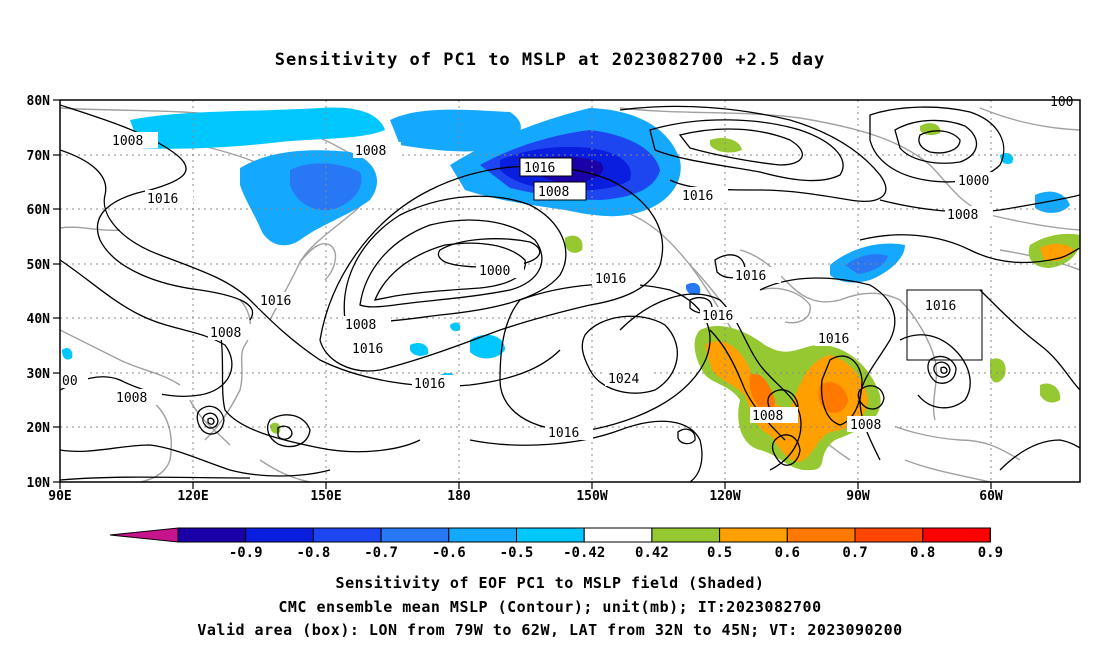 Image resolution: width=1100 pixels, height=650 pixels. Describe the element at coordinates (525, 496) in the screenshot. I see `longitude-labels: 90E 120E 150E 180 150W 120W 90W 60W` at that location.